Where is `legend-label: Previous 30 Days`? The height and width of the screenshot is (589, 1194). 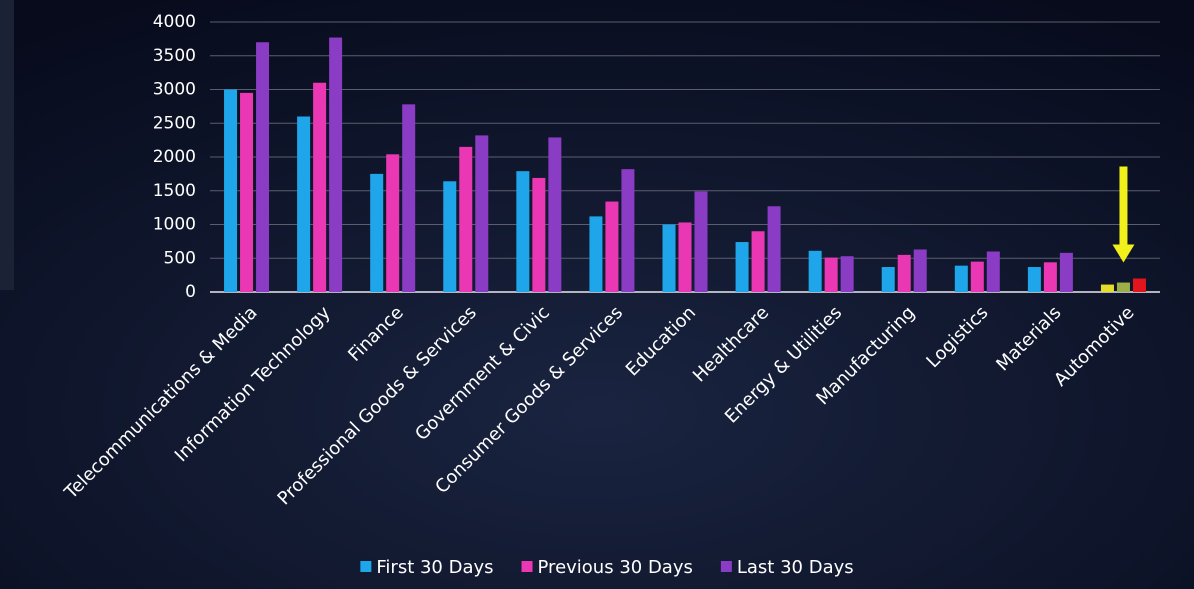 legend-label: Previous 30 Days is located at coordinates (615, 567).